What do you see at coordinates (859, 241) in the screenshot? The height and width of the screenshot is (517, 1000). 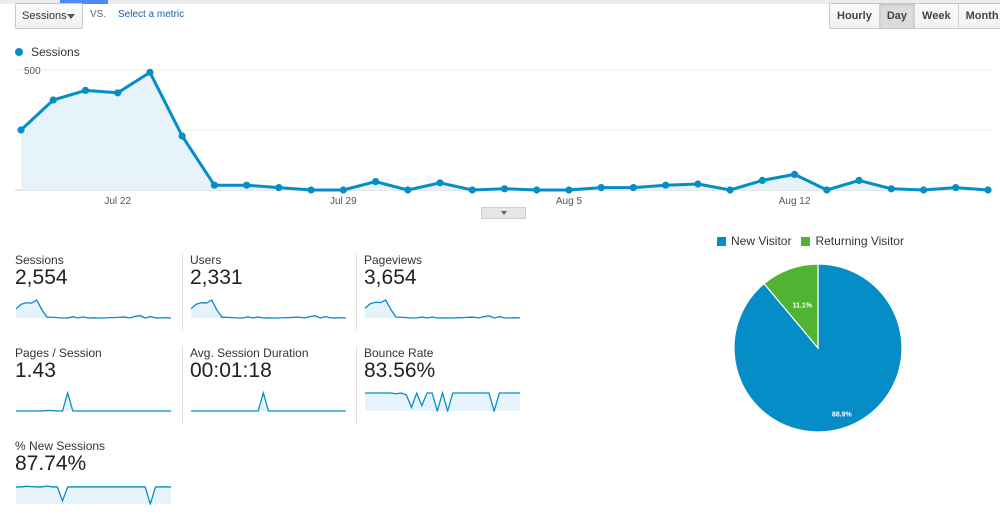 I see `pie-legend-label-returning: Returning Visitor` at bounding box center [859, 241].